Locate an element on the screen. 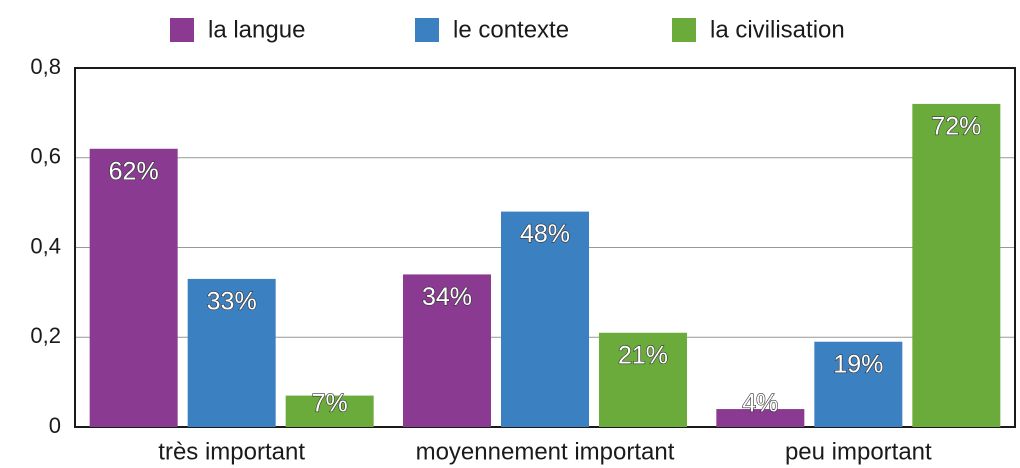  data-label: 48% is located at coordinates (545, 234).